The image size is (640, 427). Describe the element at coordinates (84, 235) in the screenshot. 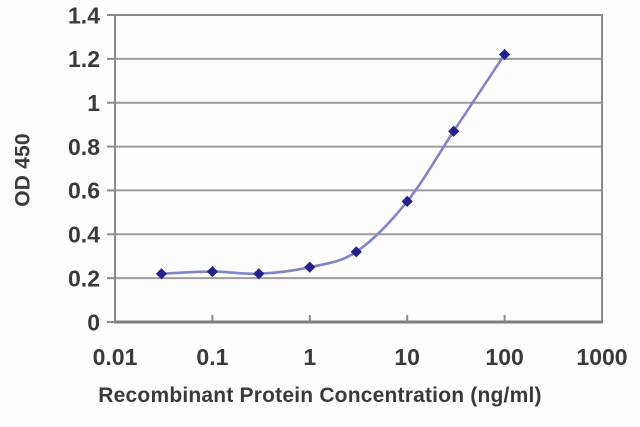

I see `svg-text: 0.4` at that location.